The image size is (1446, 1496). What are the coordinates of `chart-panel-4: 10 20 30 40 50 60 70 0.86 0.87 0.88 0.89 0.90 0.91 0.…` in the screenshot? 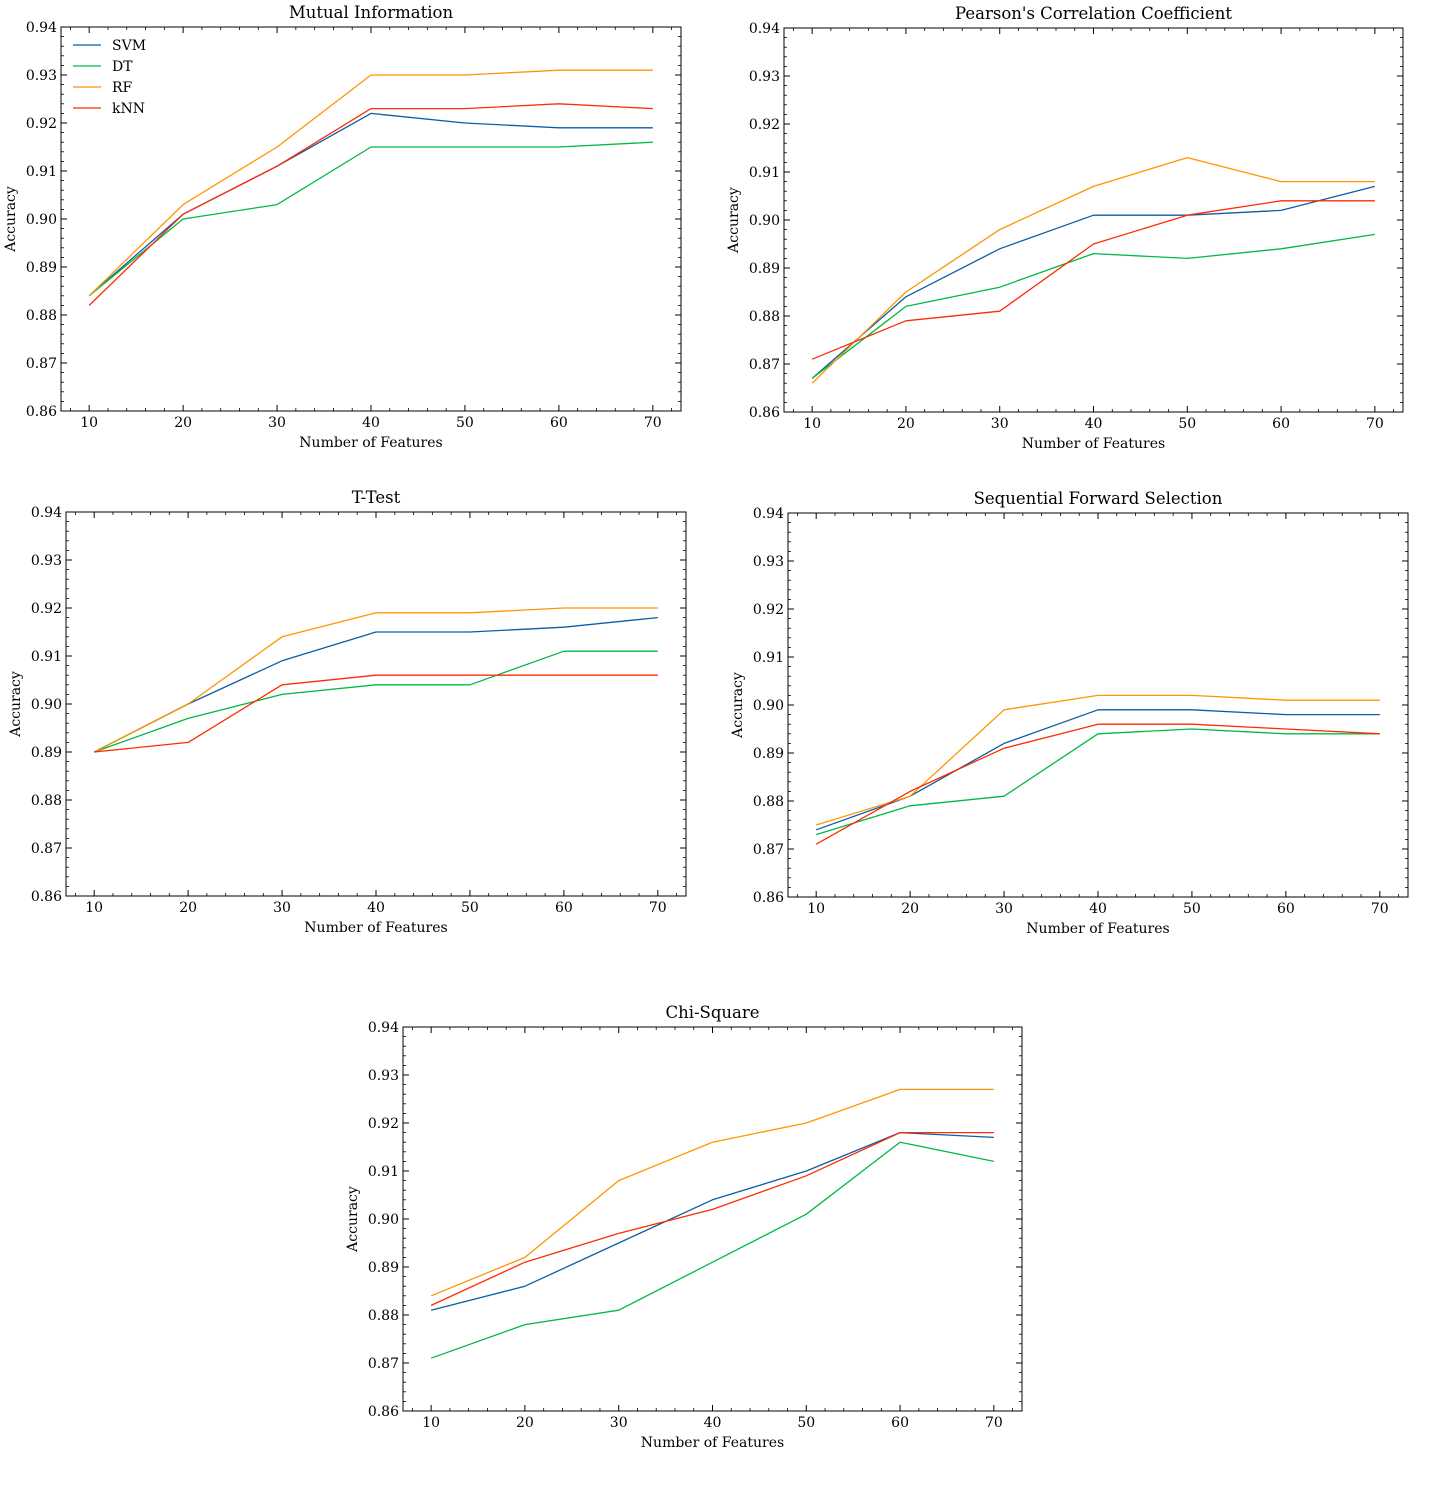 It's located at (1069, 713).